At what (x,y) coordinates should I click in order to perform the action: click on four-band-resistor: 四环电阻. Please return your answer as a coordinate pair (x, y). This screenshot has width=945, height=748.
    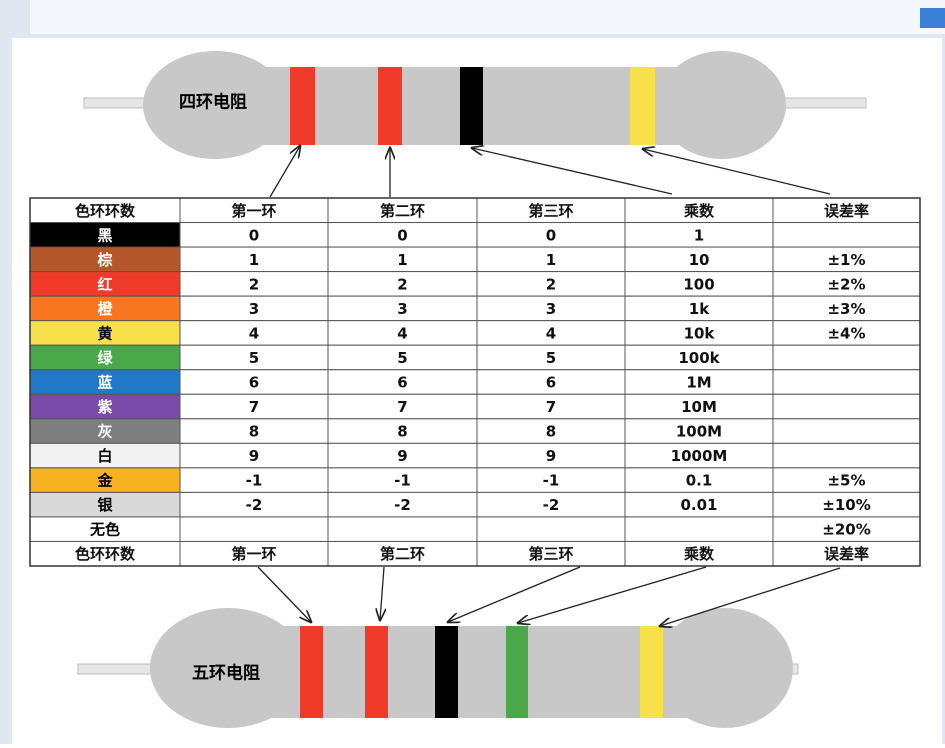
    Looking at the image, I should click on (475, 105).